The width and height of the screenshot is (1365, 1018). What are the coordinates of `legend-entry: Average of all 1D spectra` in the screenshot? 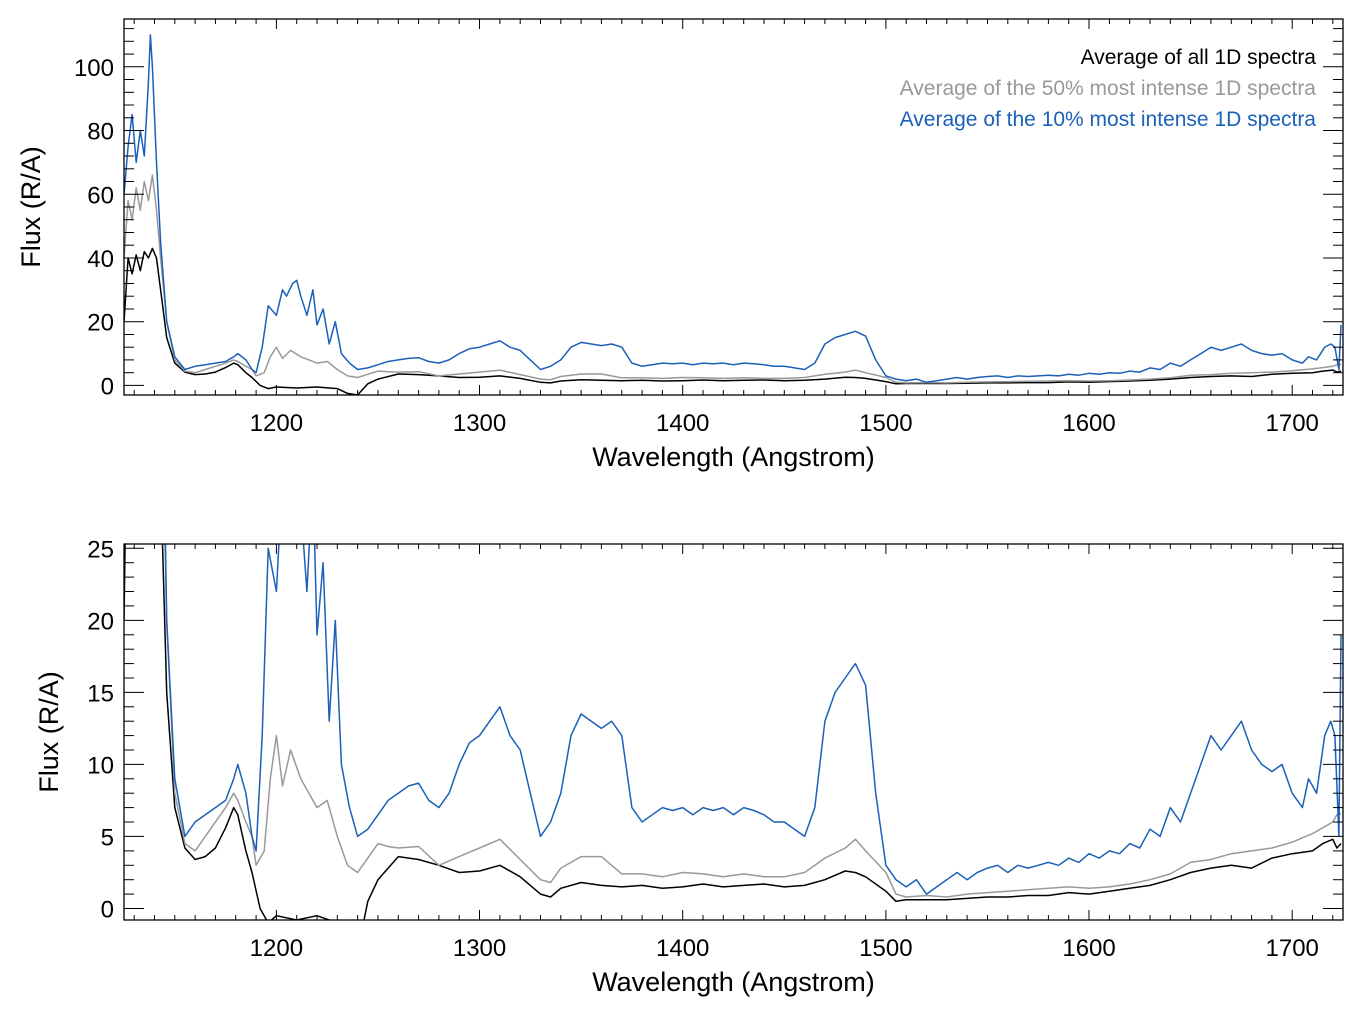 It's located at (1199, 57).